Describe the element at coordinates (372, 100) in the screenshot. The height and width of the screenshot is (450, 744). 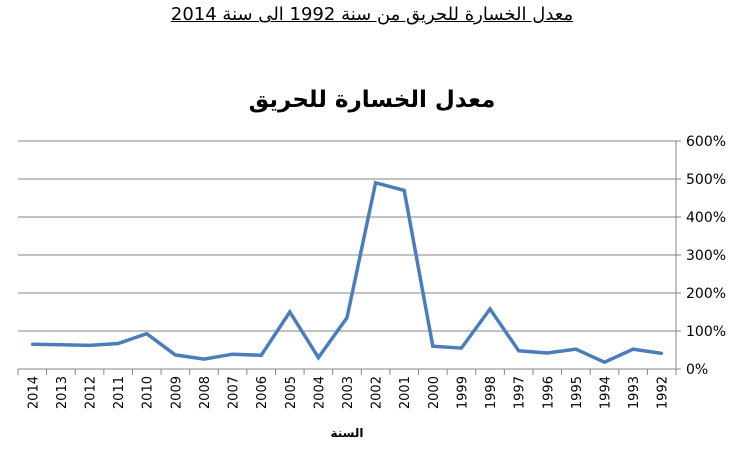
I see `chart-title: معدل الخسارة للحريق` at that location.